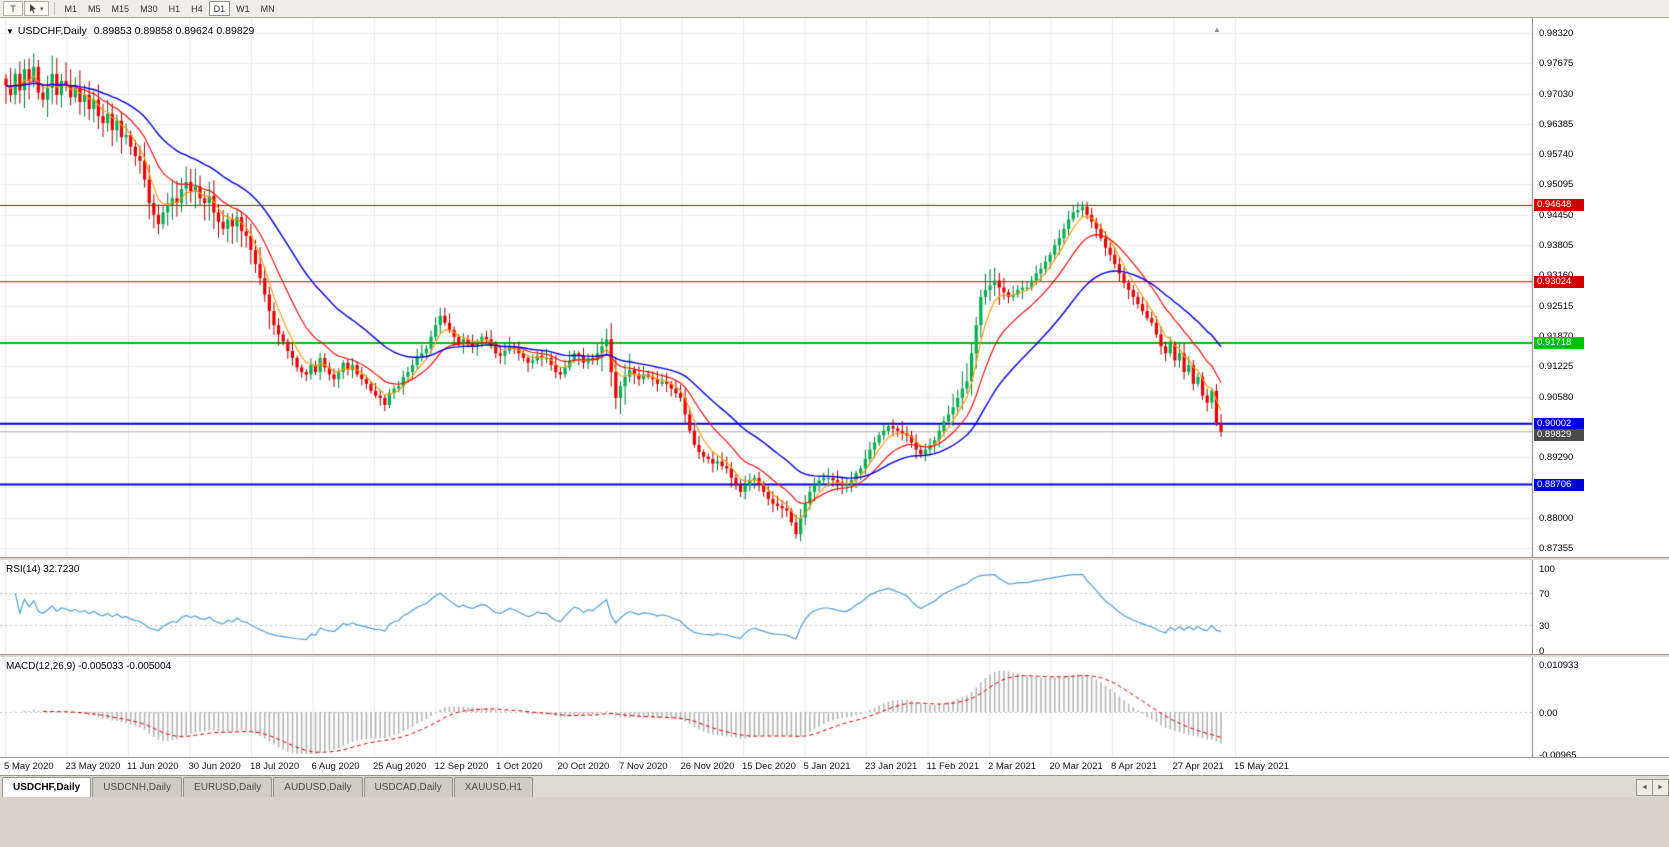  I want to click on hline-price-tag: 0.94648, so click(1559, 205).